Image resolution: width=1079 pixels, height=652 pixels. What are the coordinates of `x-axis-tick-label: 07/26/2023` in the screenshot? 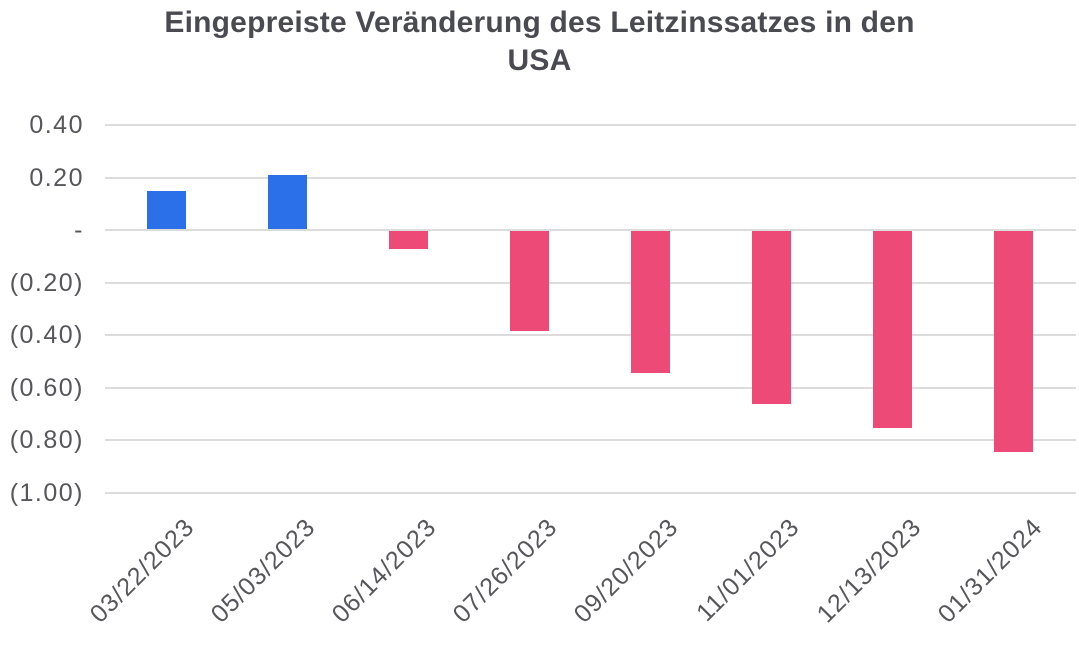 It's located at (505, 571).